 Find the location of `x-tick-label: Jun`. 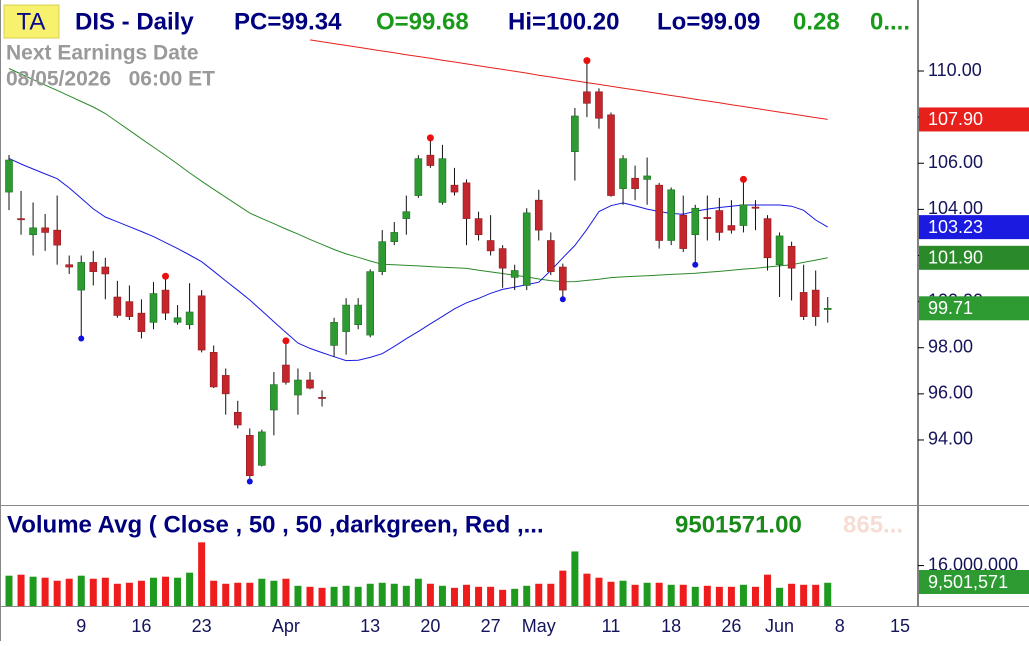

x-tick-label: Jun is located at coordinates (779, 626).